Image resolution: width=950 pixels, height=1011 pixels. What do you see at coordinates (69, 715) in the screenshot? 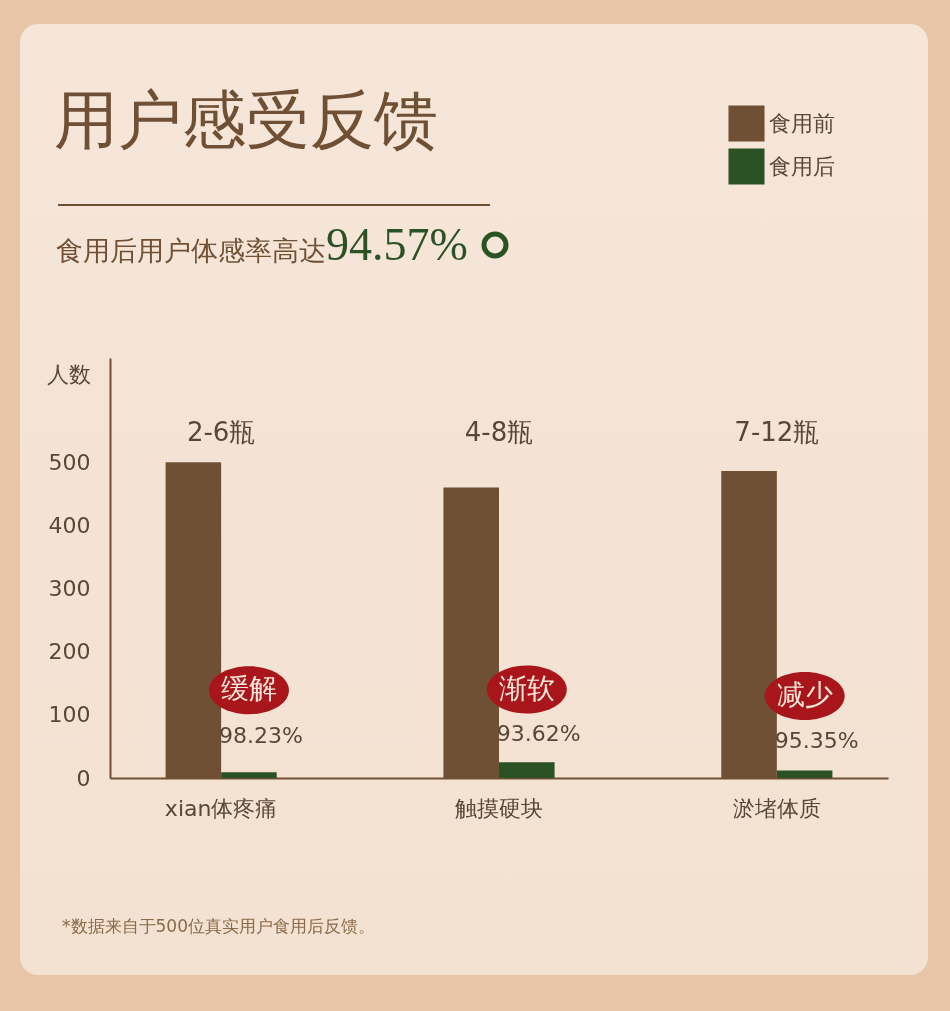
I see `y-tick-label: 100` at bounding box center [69, 715].